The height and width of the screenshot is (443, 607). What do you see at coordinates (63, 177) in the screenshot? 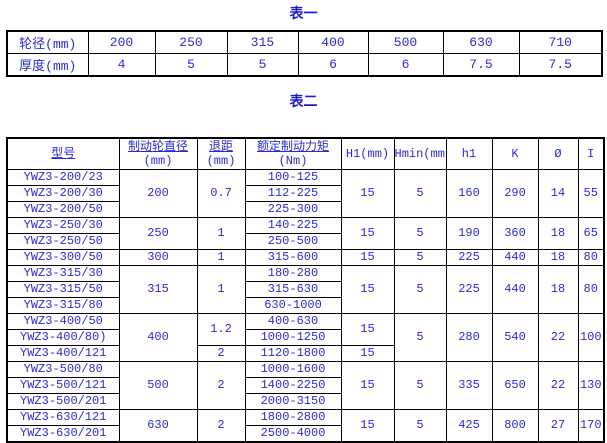
I see `model-cell: YWZ3-200/23` at bounding box center [63, 177].